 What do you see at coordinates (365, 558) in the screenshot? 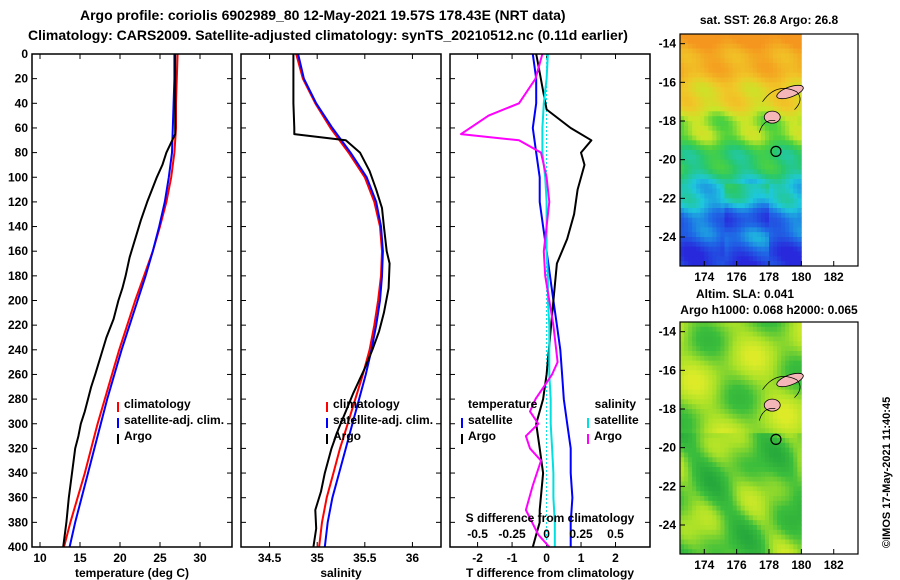
I see `x-tick-label: 35.5` at bounding box center [365, 558].